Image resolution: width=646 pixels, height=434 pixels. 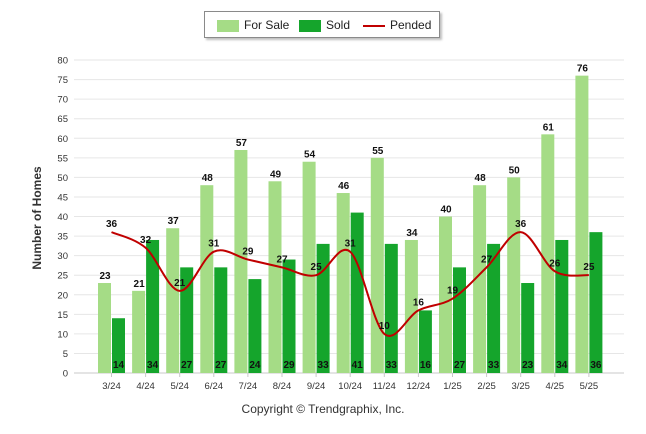 I want to click on x-tick-label: 1/25, so click(x=452, y=386).